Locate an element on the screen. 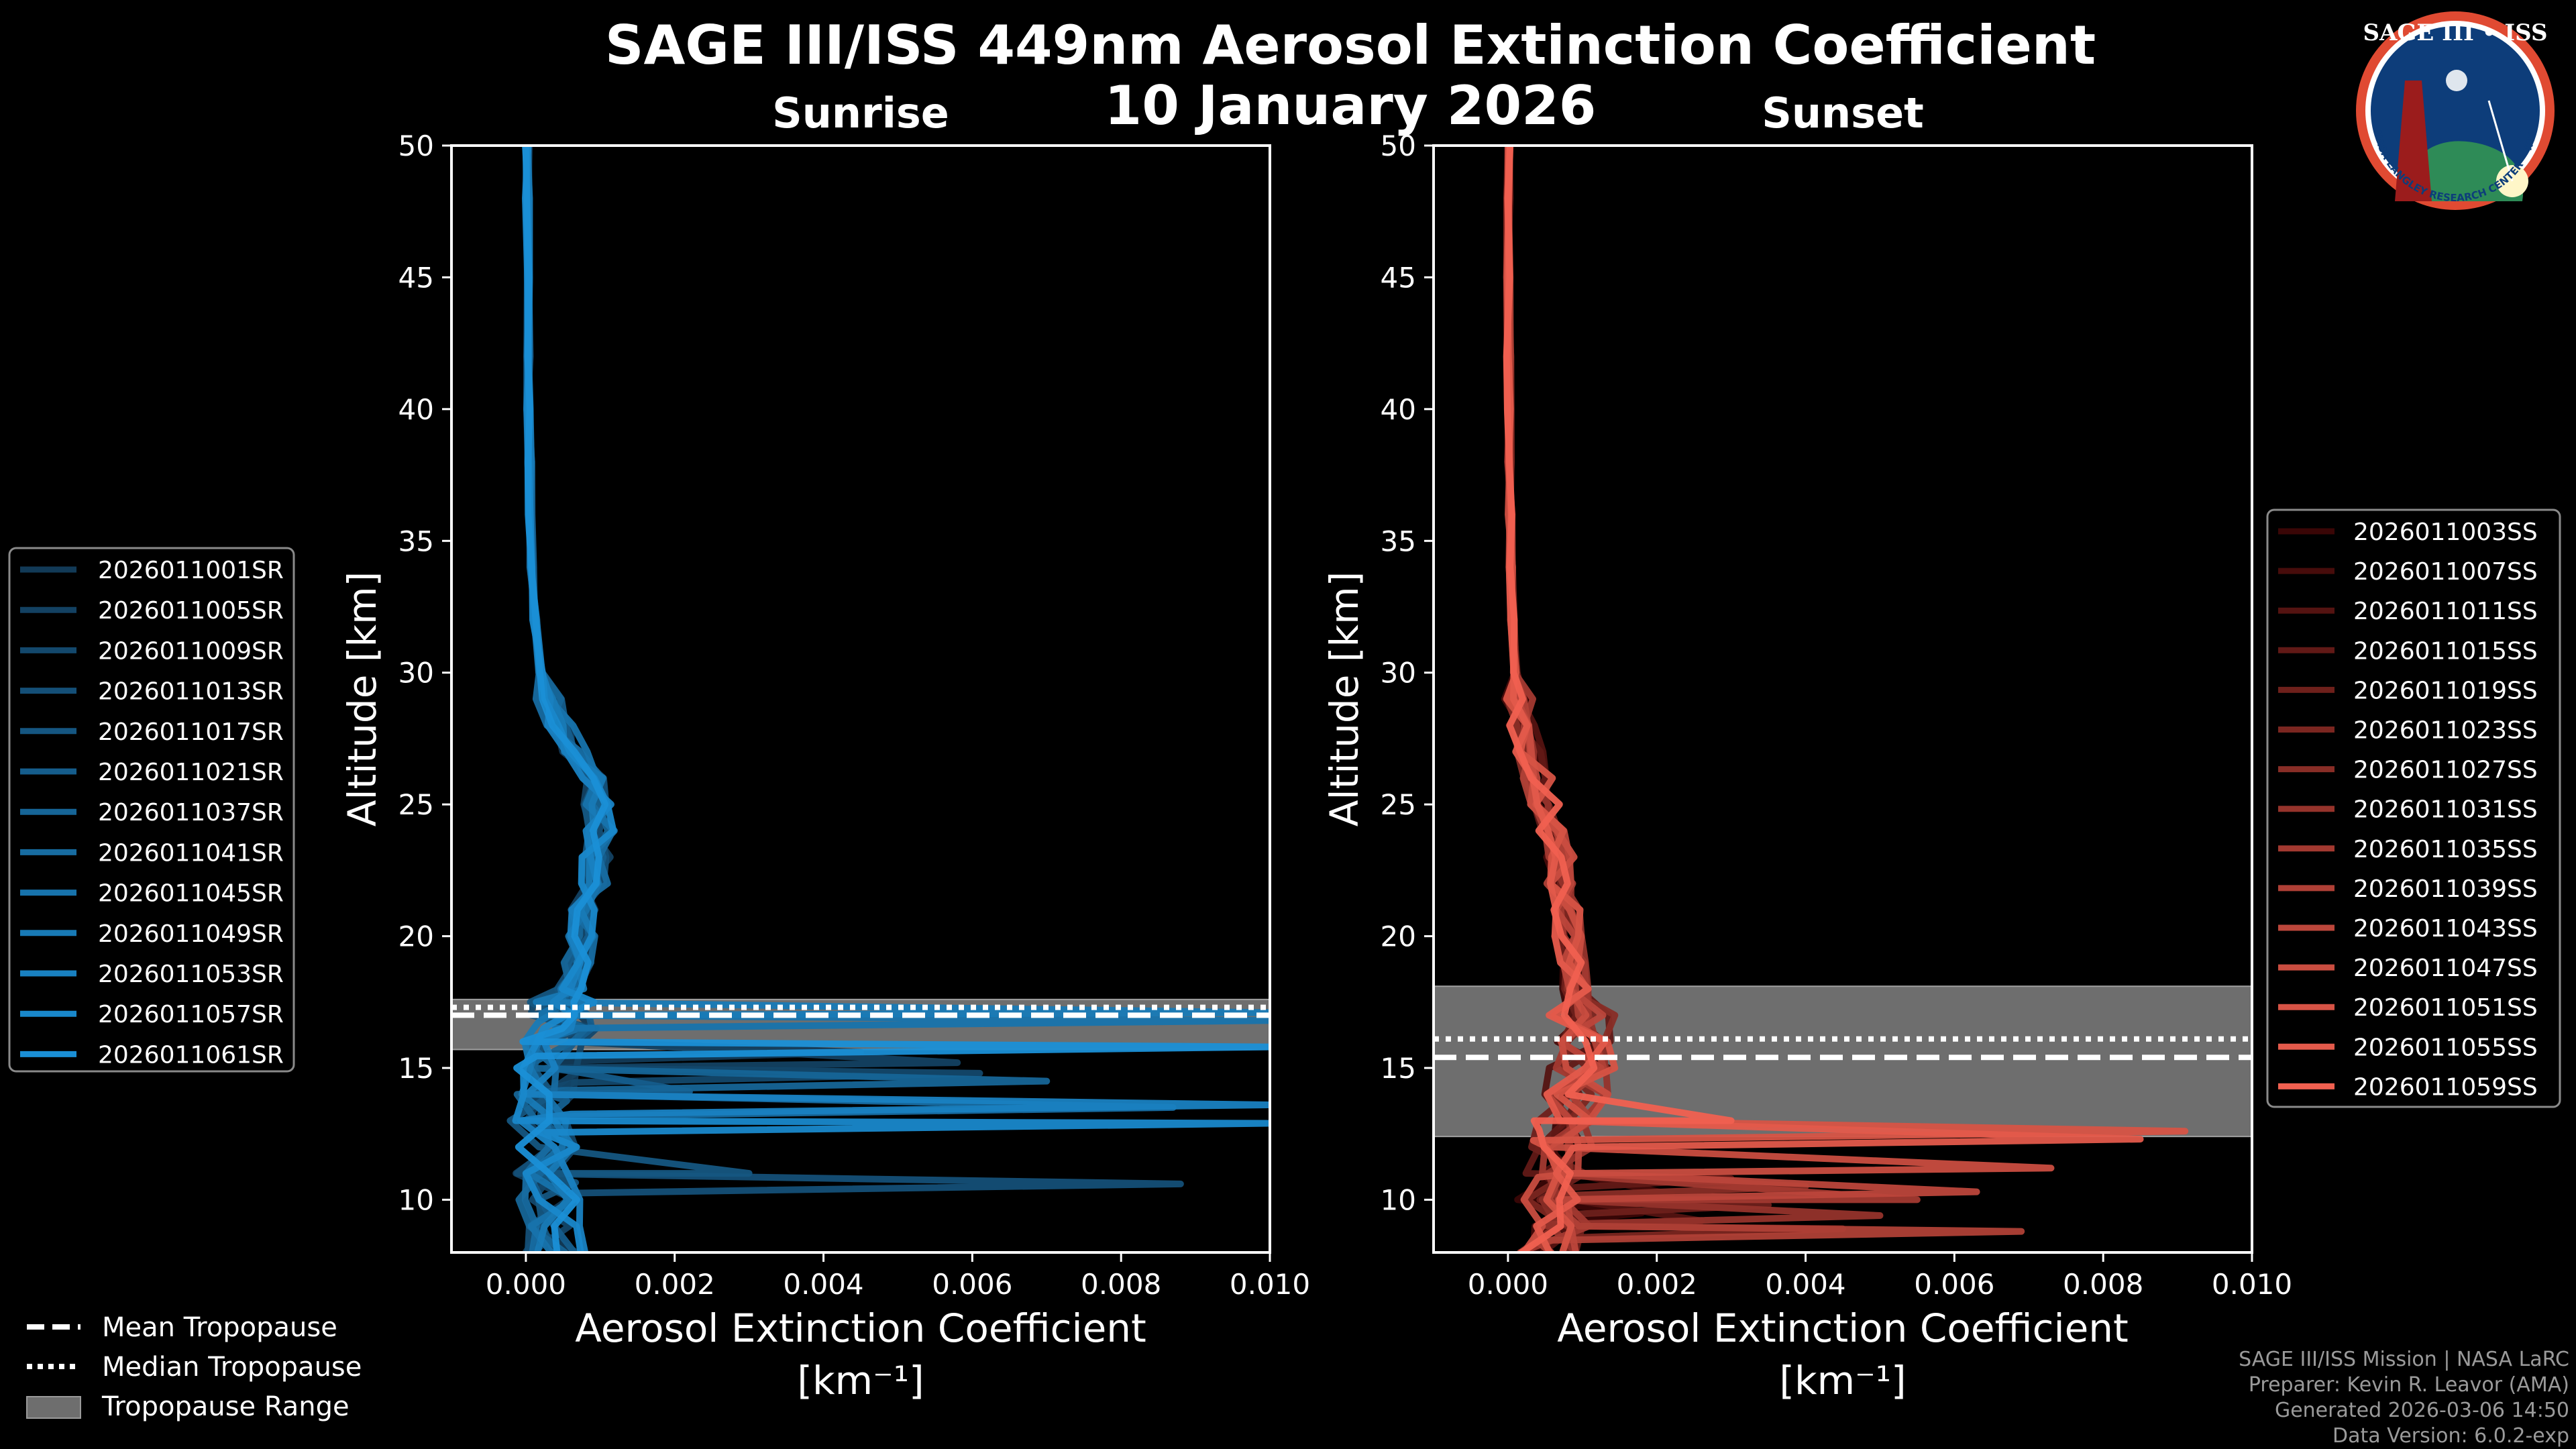 This screenshot has height=1449, width=2576. sr-xtick-label: 0.010 is located at coordinates (1270, 1284).